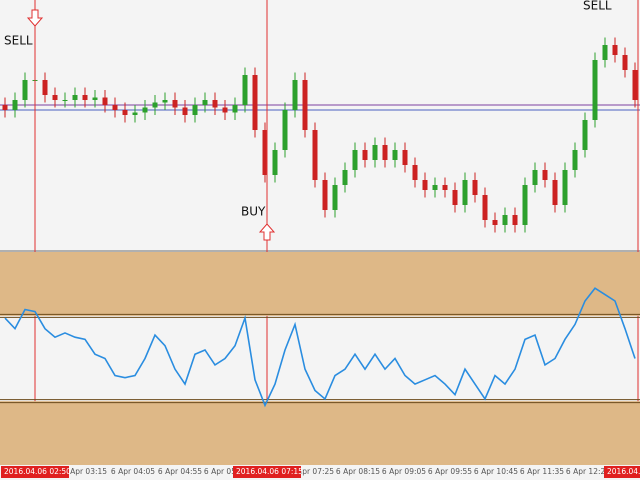 The height and width of the screenshot is (480, 640). Describe the element at coordinates (320, 251) in the screenshot. I see `panel-separator` at that location.